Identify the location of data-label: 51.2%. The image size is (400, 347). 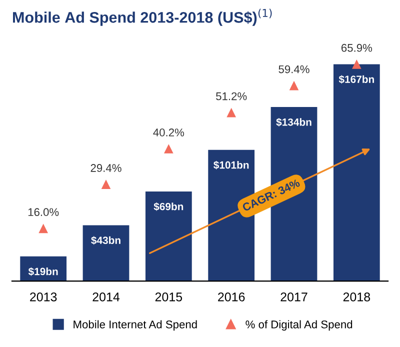
(231, 96).